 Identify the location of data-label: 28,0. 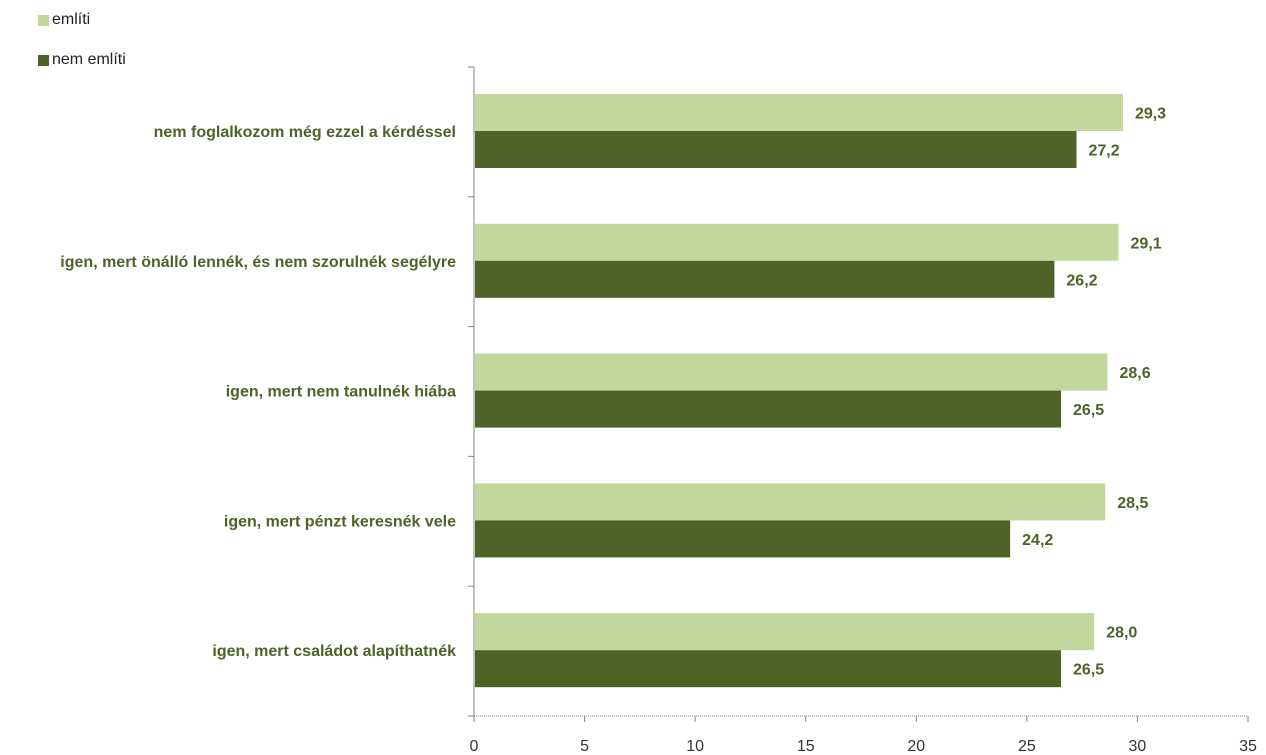
(1121, 633).